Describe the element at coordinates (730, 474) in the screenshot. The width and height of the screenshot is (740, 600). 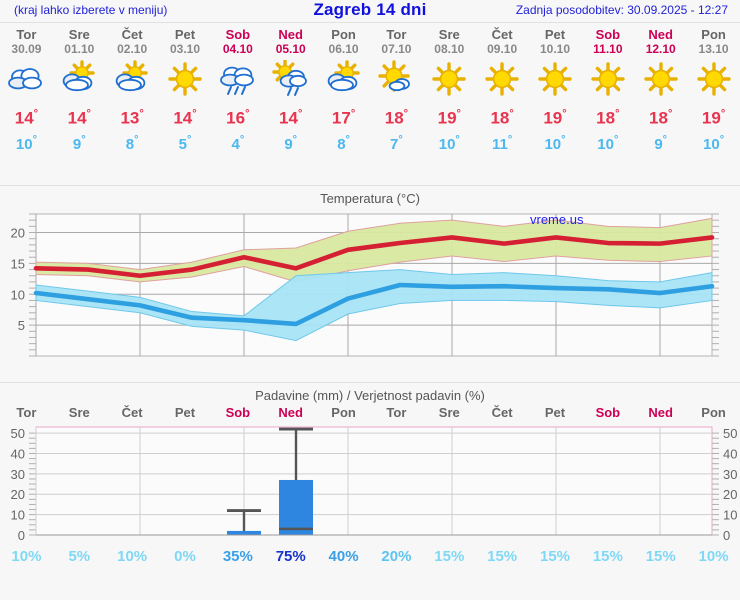
I see `svg-text: 30` at that location.